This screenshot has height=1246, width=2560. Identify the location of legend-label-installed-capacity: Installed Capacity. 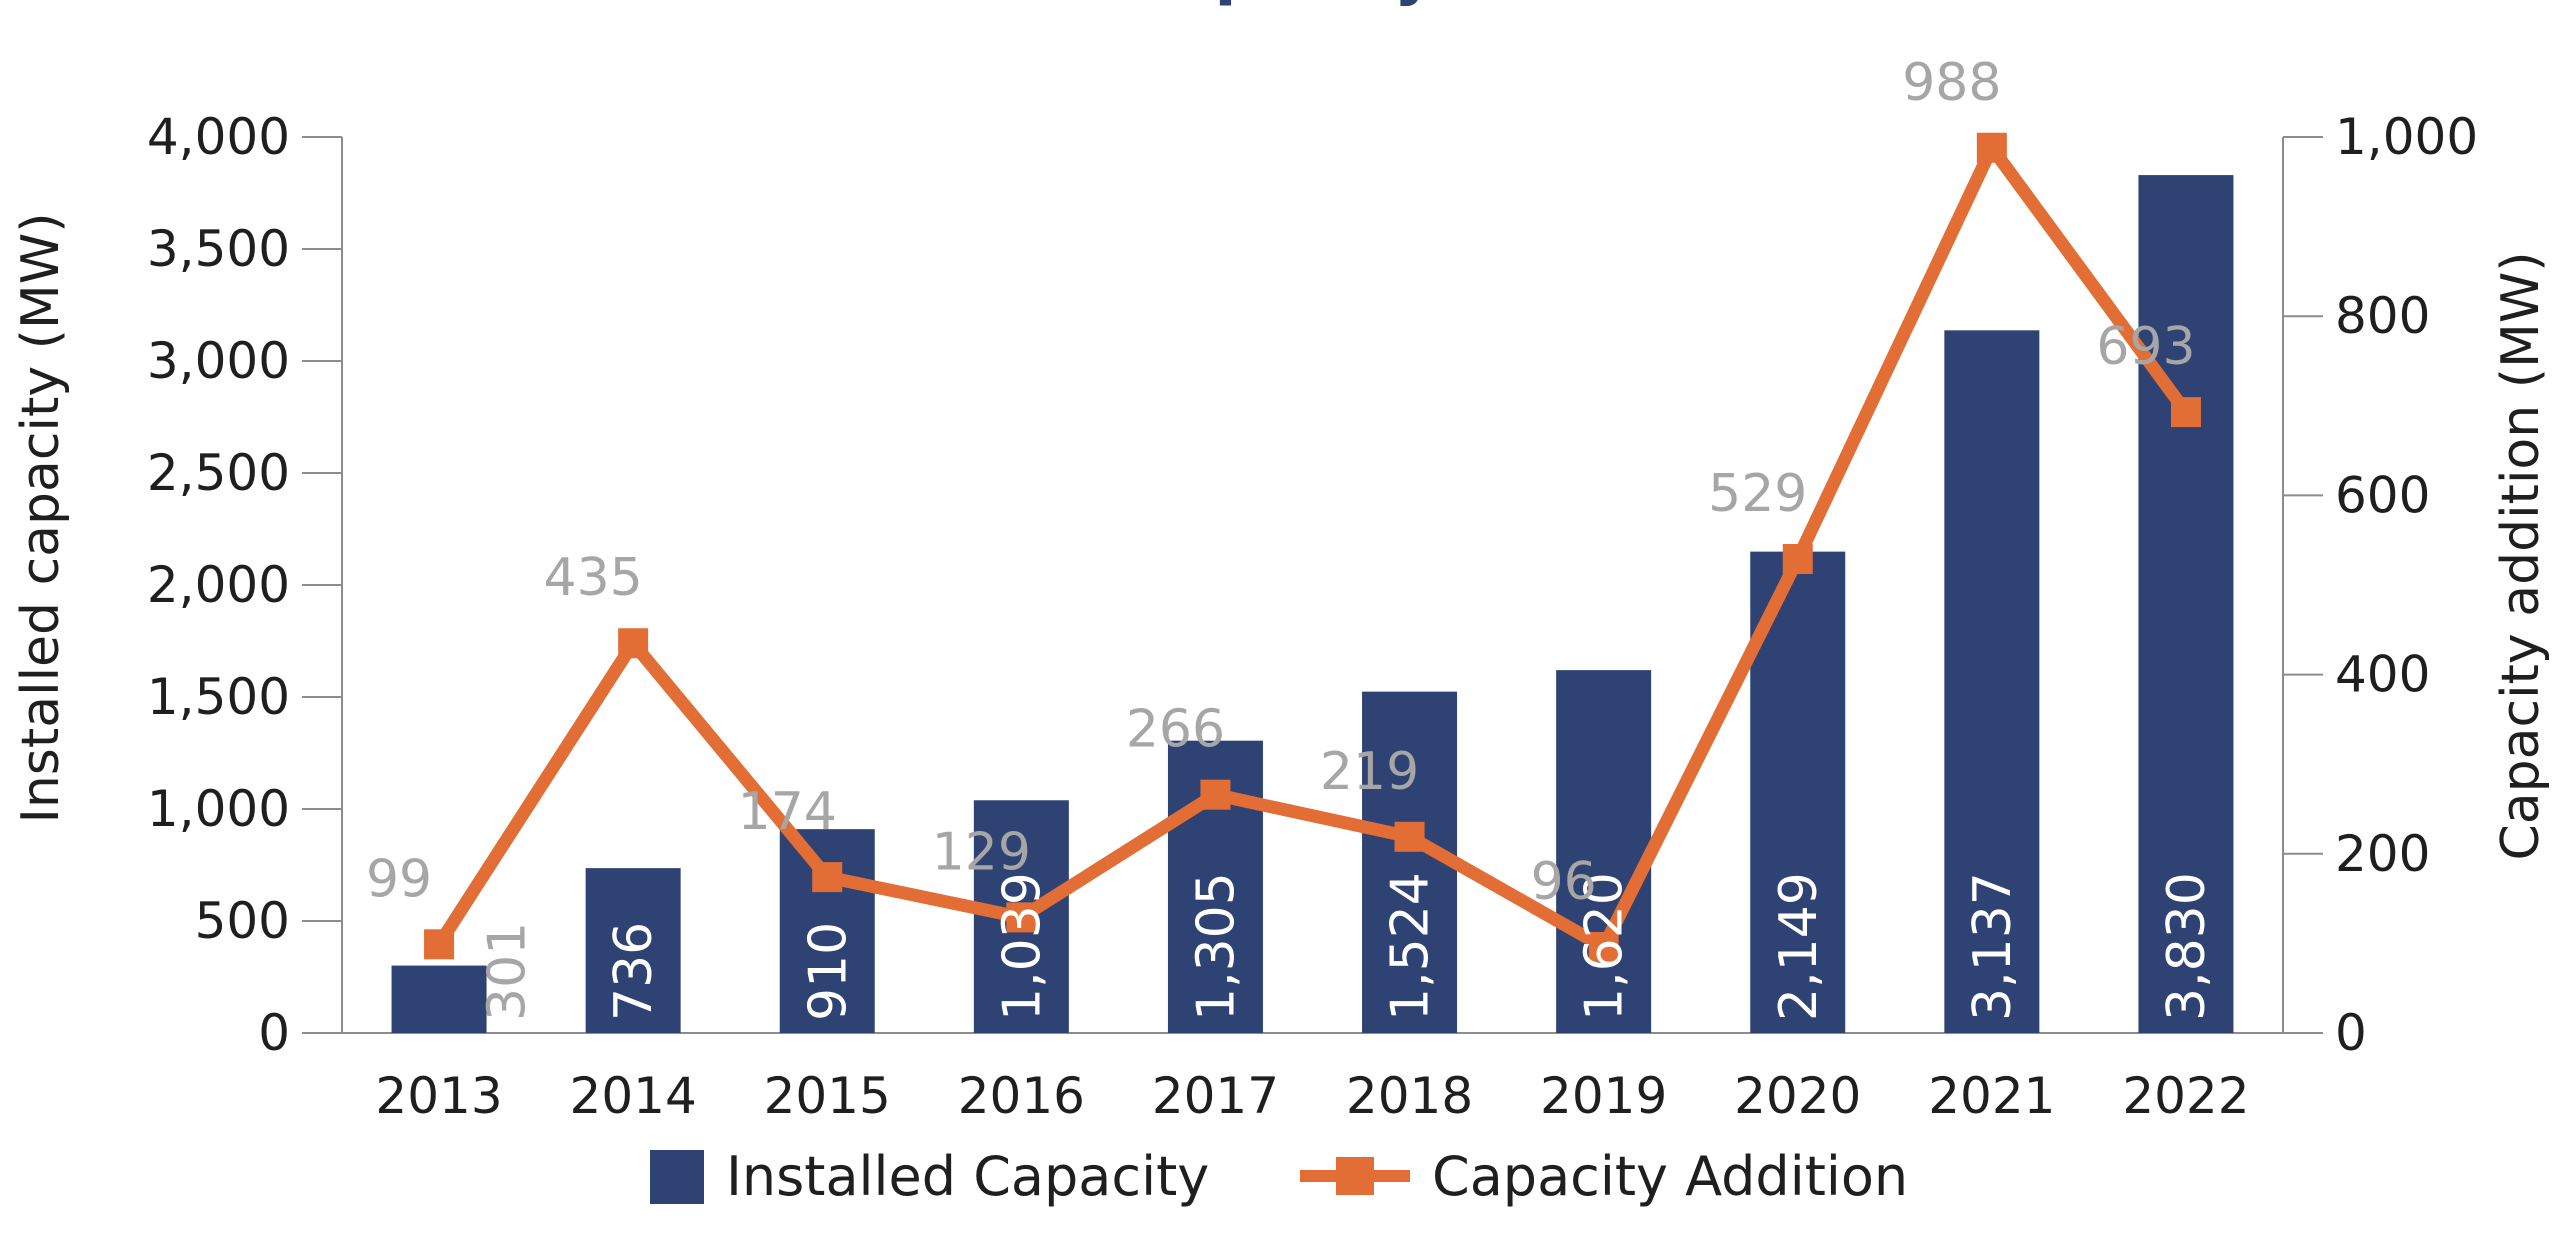
(967, 1176).